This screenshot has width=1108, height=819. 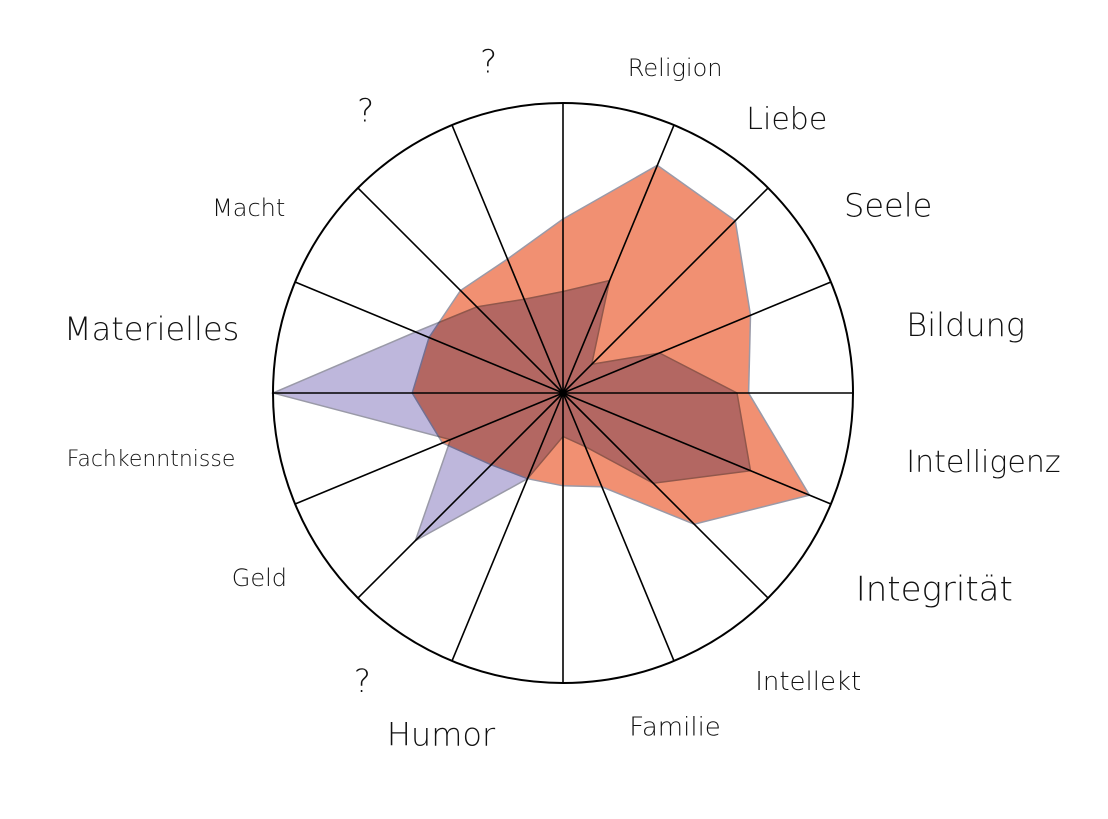 I want to click on axis-label: Geld, so click(x=259, y=578).